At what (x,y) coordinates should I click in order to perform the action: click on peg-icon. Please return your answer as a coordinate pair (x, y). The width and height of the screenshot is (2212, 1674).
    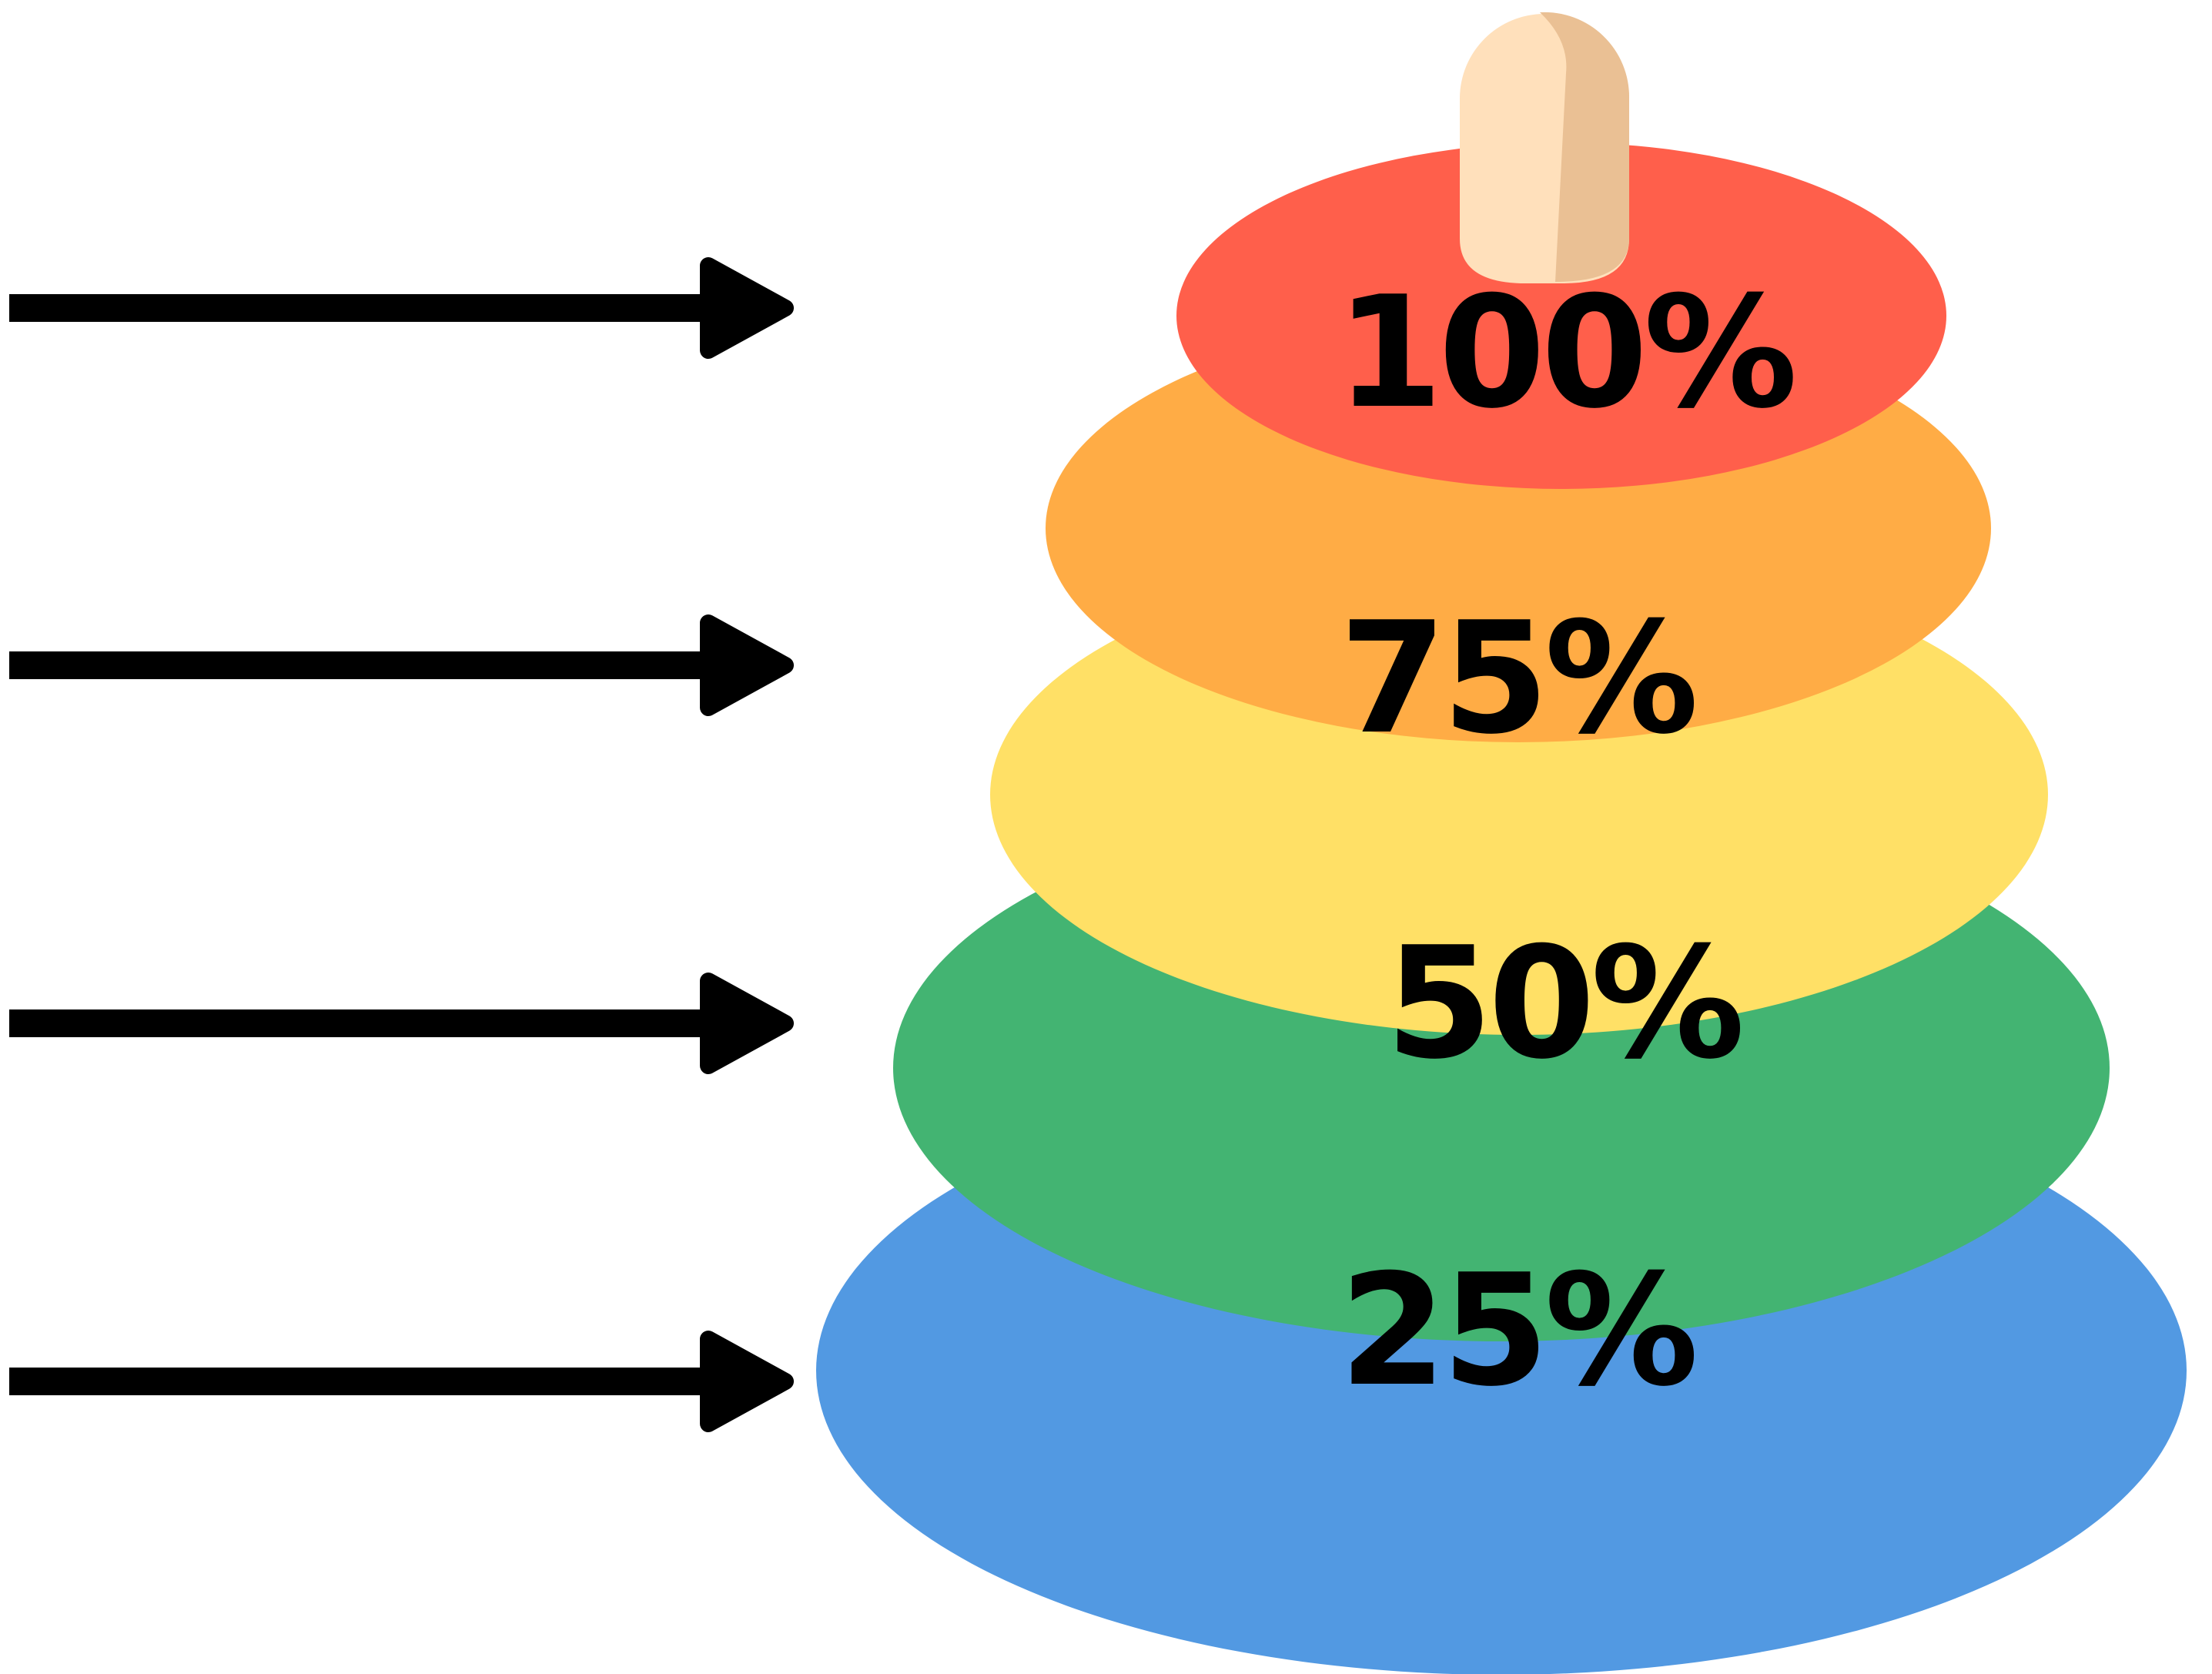
    Looking at the image, I should click on (1545, 147).